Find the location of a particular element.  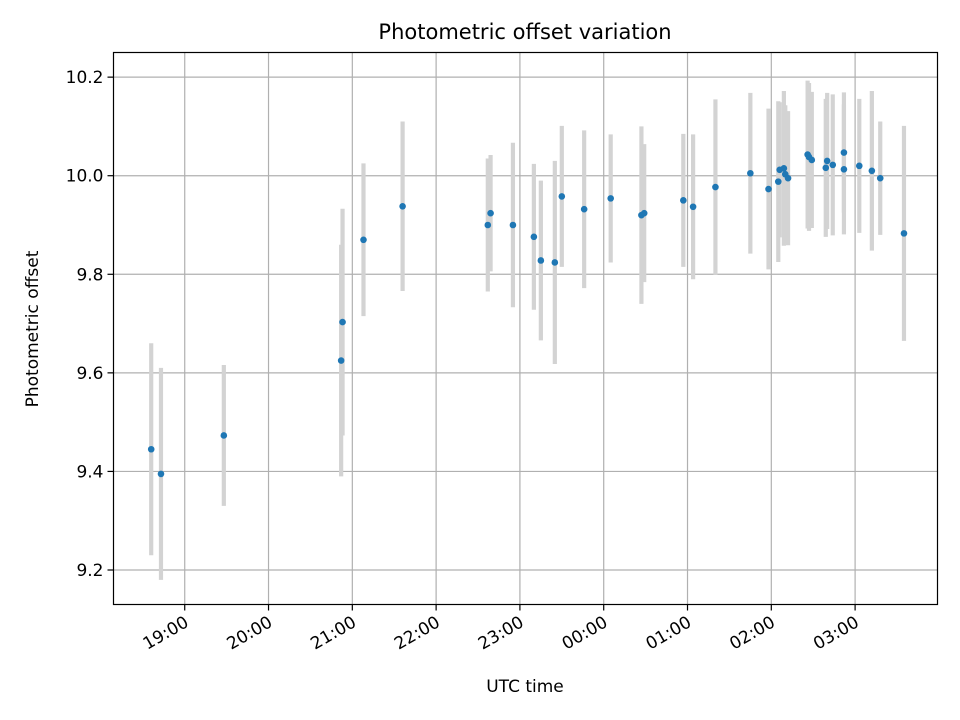

y-tick-label: 9.8 is located at coordinates (89, 275).